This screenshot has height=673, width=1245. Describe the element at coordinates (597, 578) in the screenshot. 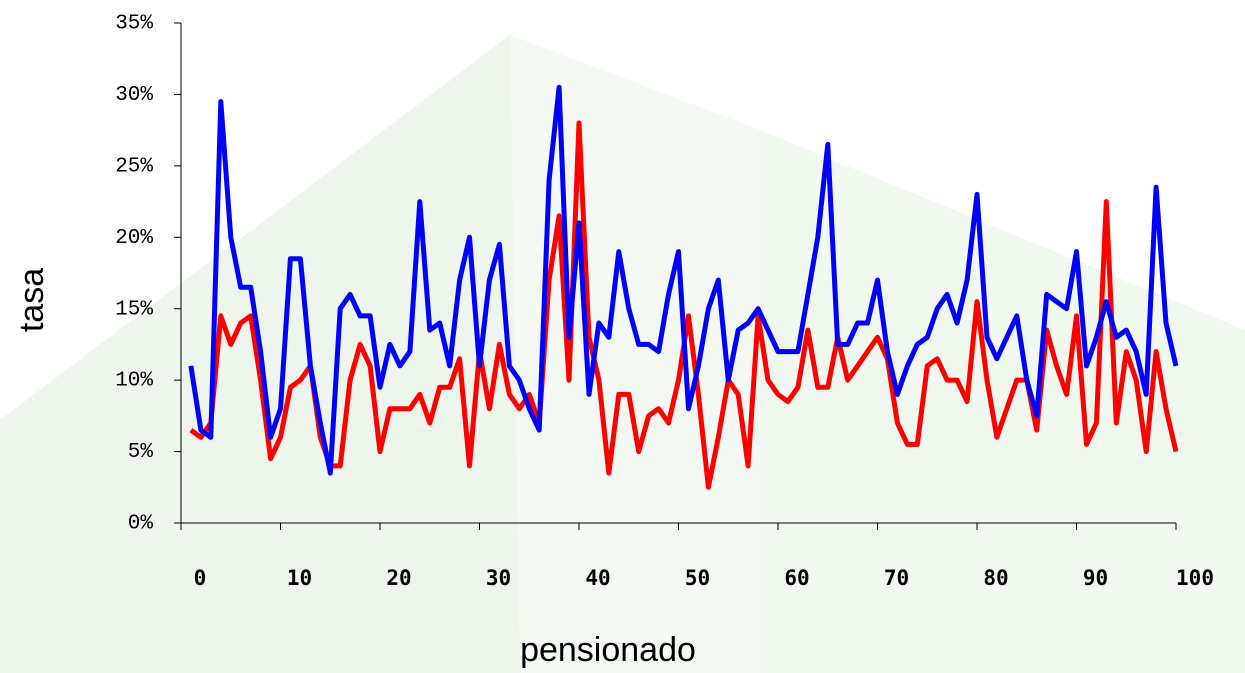

I see `x-tick-label: 40` at that location.